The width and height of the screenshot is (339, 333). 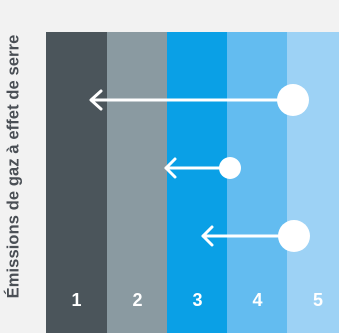 I want to click on arrow-3-dot, so click(x=294, y=236).